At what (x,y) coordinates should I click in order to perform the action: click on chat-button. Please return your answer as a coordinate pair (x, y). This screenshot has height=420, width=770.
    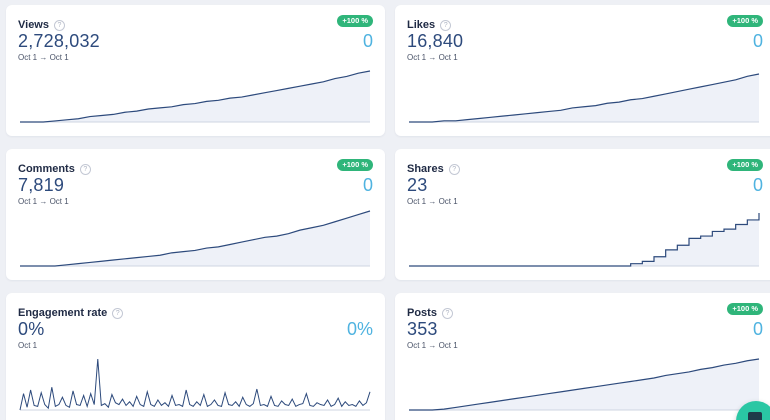
    Looking at the image, I should click on (753, 410).